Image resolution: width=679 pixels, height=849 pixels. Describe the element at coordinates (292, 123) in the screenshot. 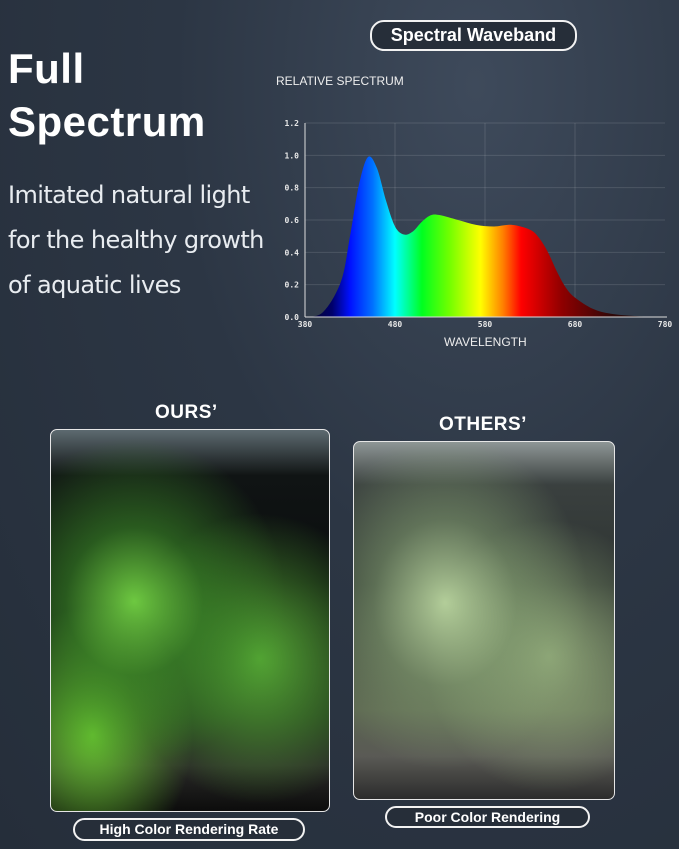

I see `y-tick-label: 1.2` at that location.